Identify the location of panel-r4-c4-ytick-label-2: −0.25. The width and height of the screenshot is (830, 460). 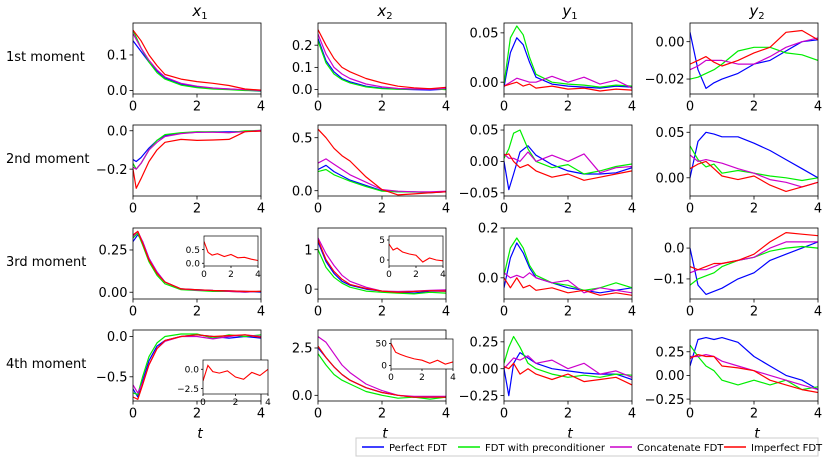
(665, 400).